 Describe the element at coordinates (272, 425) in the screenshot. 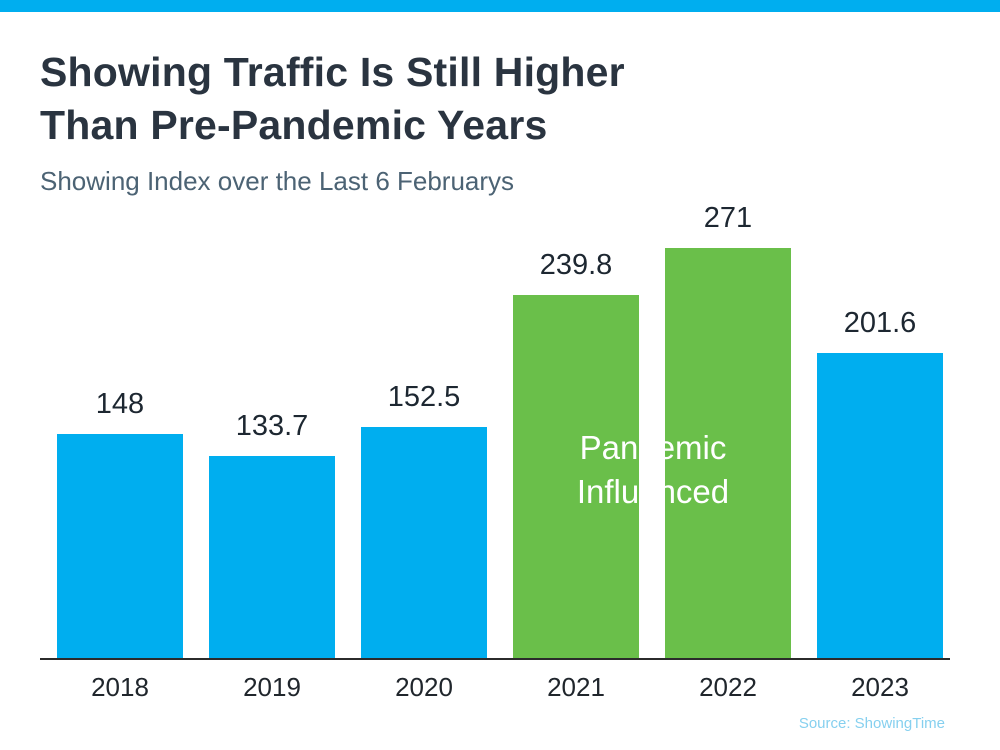

I see `bar-value-label: 133.7` at that location.